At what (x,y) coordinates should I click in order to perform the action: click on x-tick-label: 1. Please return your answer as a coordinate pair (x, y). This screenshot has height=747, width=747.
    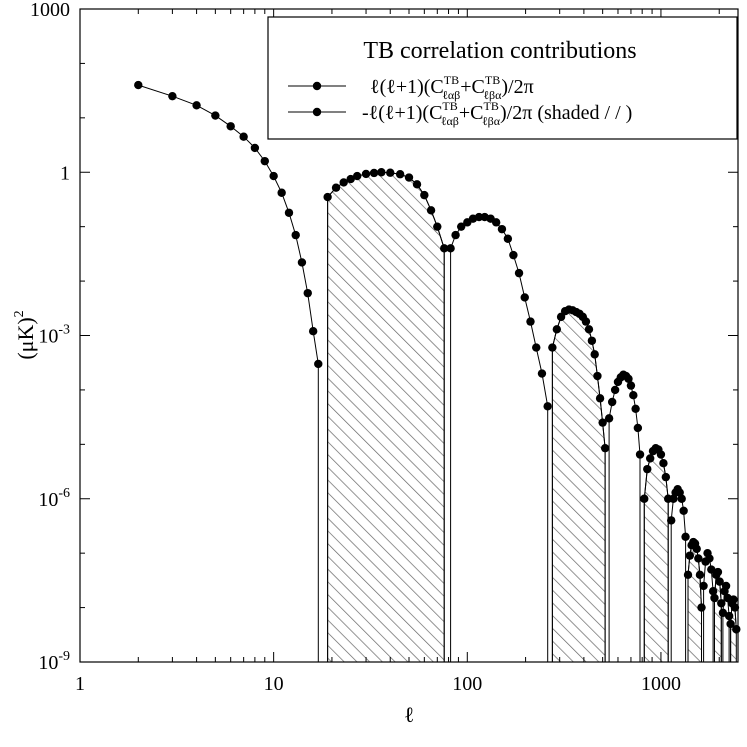
    Looking at the image, I should click on (80, 684).